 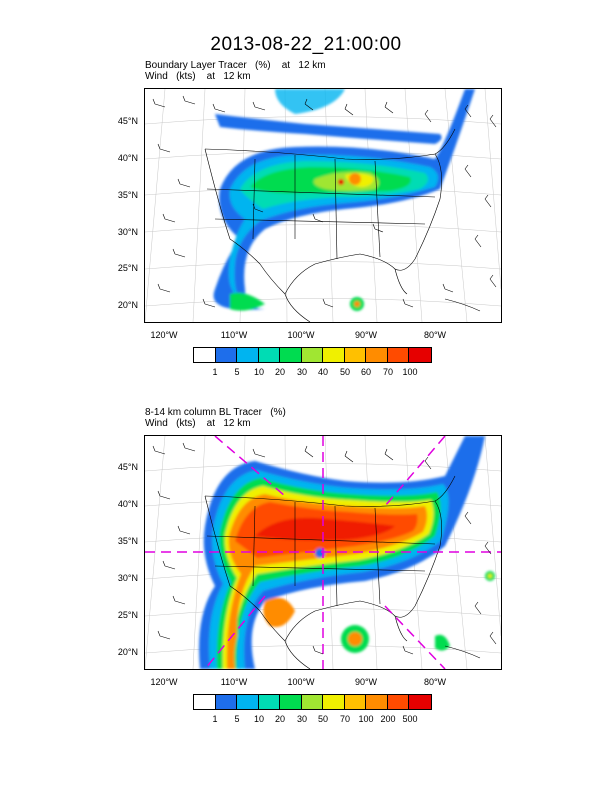 What do you see at coordinates (127, 121) in the screenshot?
I see `panel1-lat-tick: 45°N` at bounding box center [127, 121].